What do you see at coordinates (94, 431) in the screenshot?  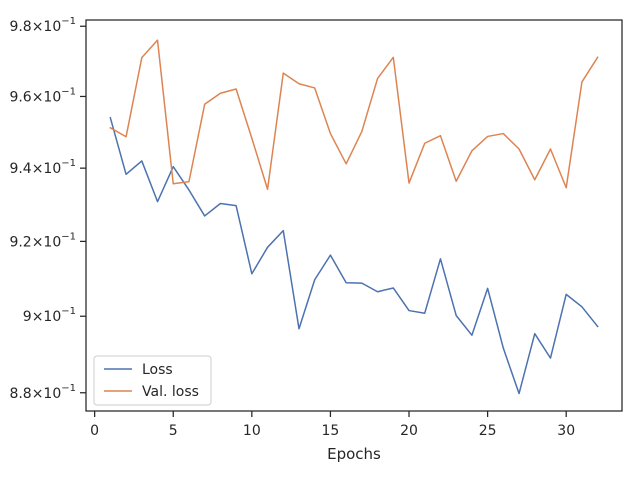 I see `x-tick-label: 0` at bounding box center [94, 431].